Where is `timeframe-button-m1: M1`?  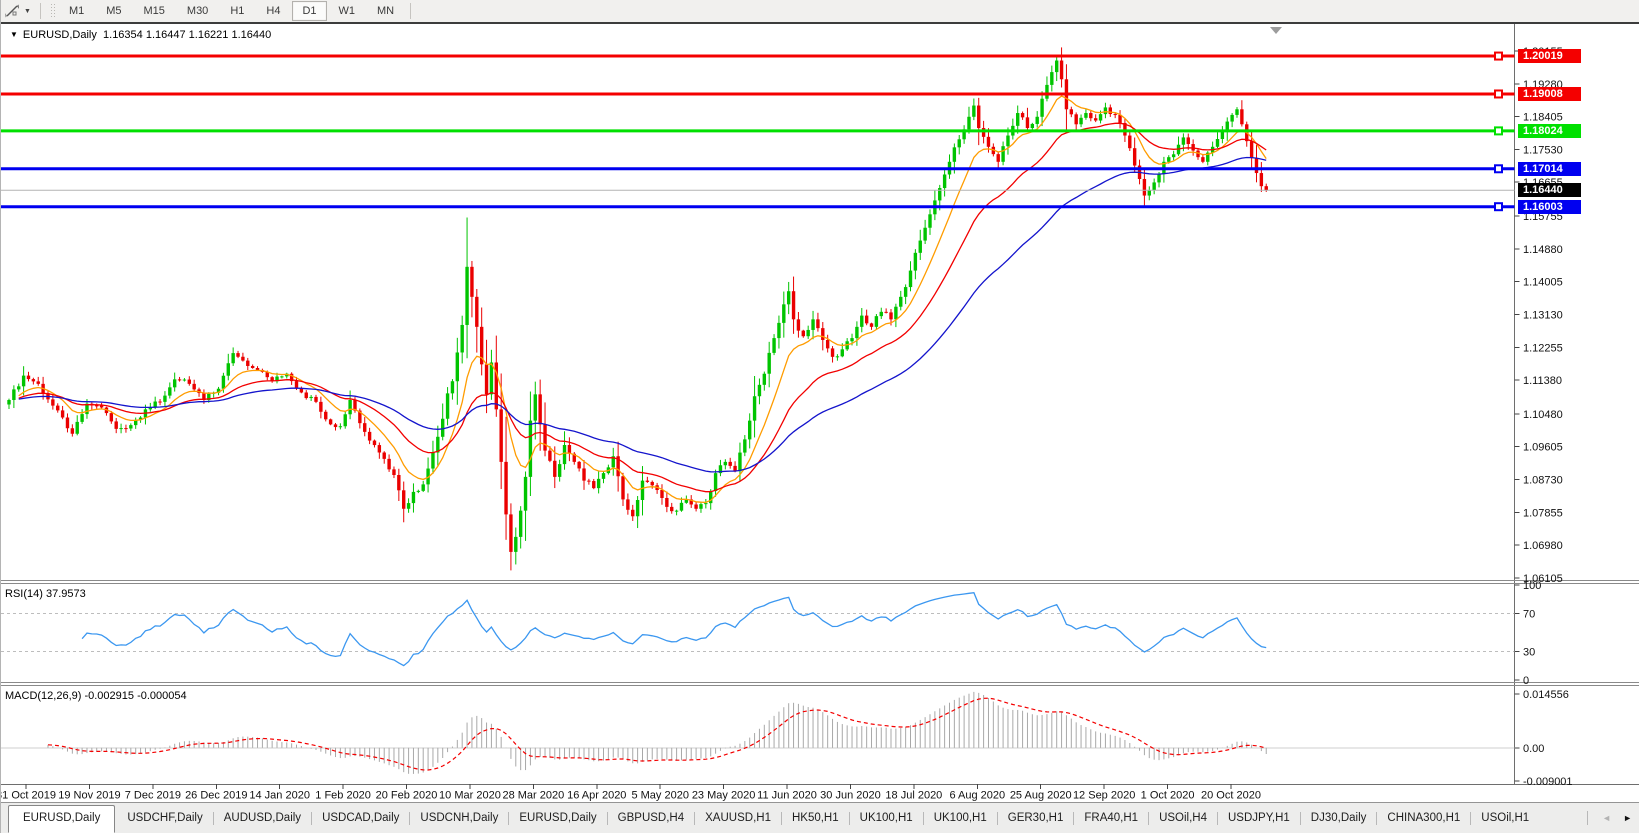 timeframe-button-m1: M1 is located at coordinates (76, 11).